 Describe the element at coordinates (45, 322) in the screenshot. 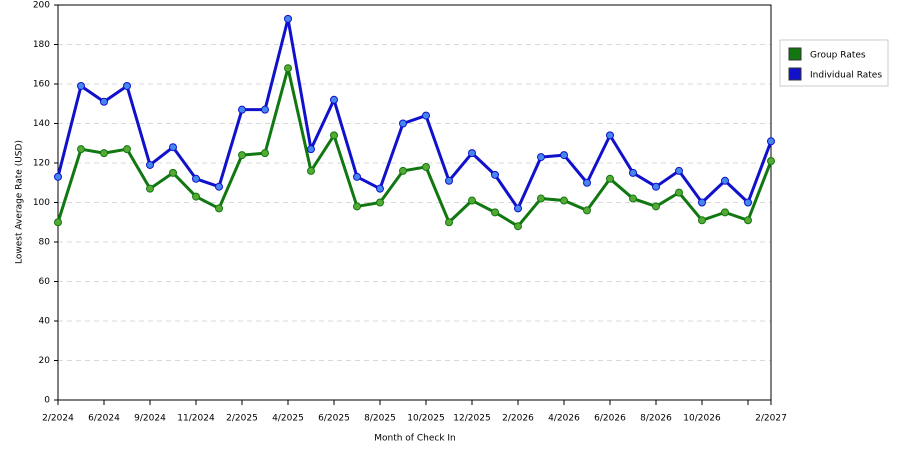

I see `y-tick-label: 40` at that location.